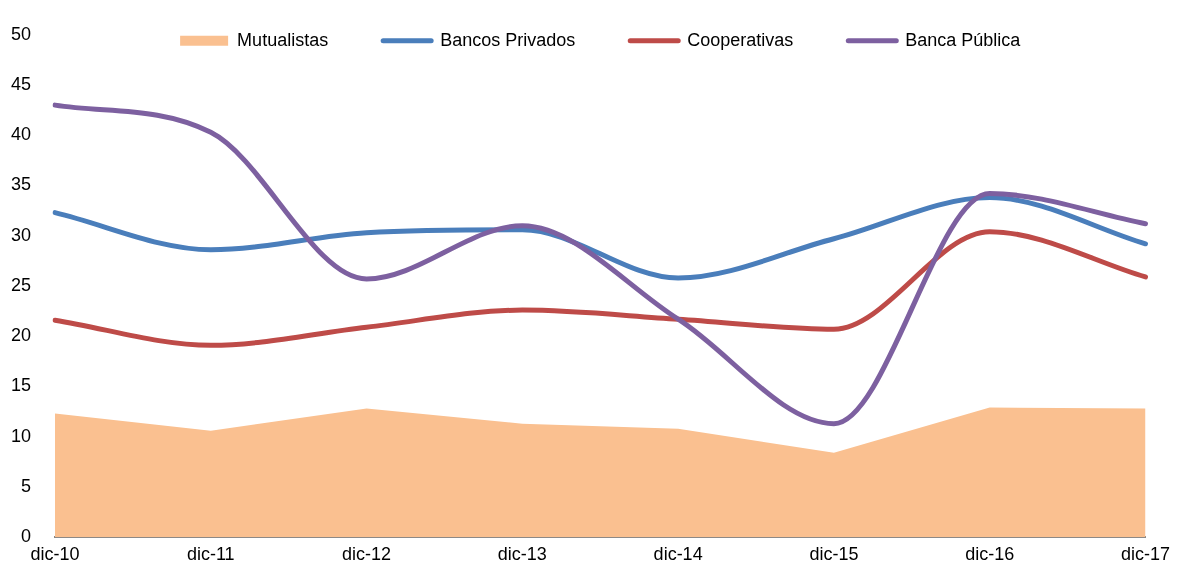 This screenshot has width=1177, height=572. What do you see at coordinates (834, 553) in the screenshot?
I see `x-tick-label: dic-15` at bounding box center [834, 553].